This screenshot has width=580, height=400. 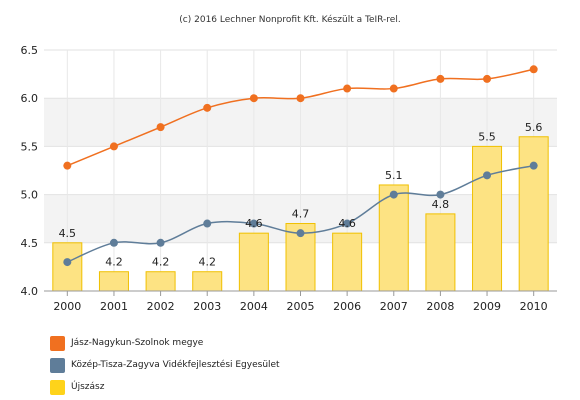 I want to click on bar-value-label: 4.8, so click(x=441, y=204).